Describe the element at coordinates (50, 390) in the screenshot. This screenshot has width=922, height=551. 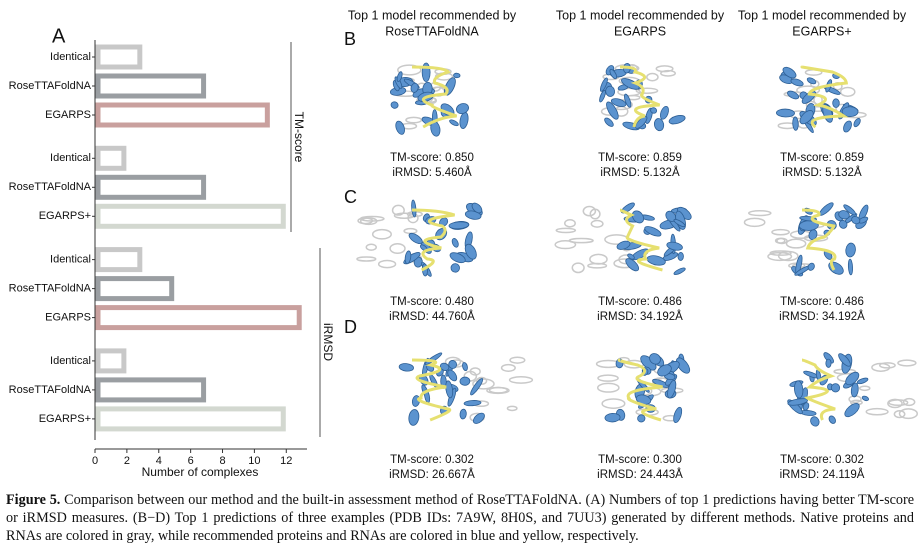
I see `y-tick-label: RoseTTAFoldNA` at that location.